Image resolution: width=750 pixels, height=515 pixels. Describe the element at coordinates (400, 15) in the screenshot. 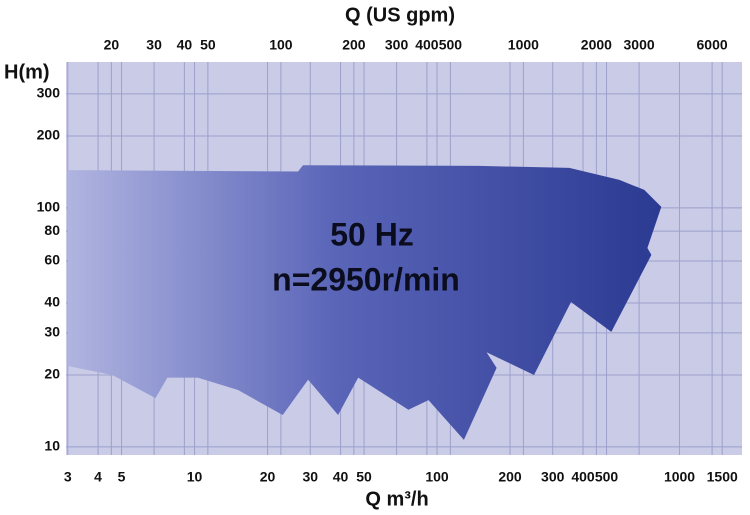

I see `top-axis-title: Q (US gpm)` at that location.